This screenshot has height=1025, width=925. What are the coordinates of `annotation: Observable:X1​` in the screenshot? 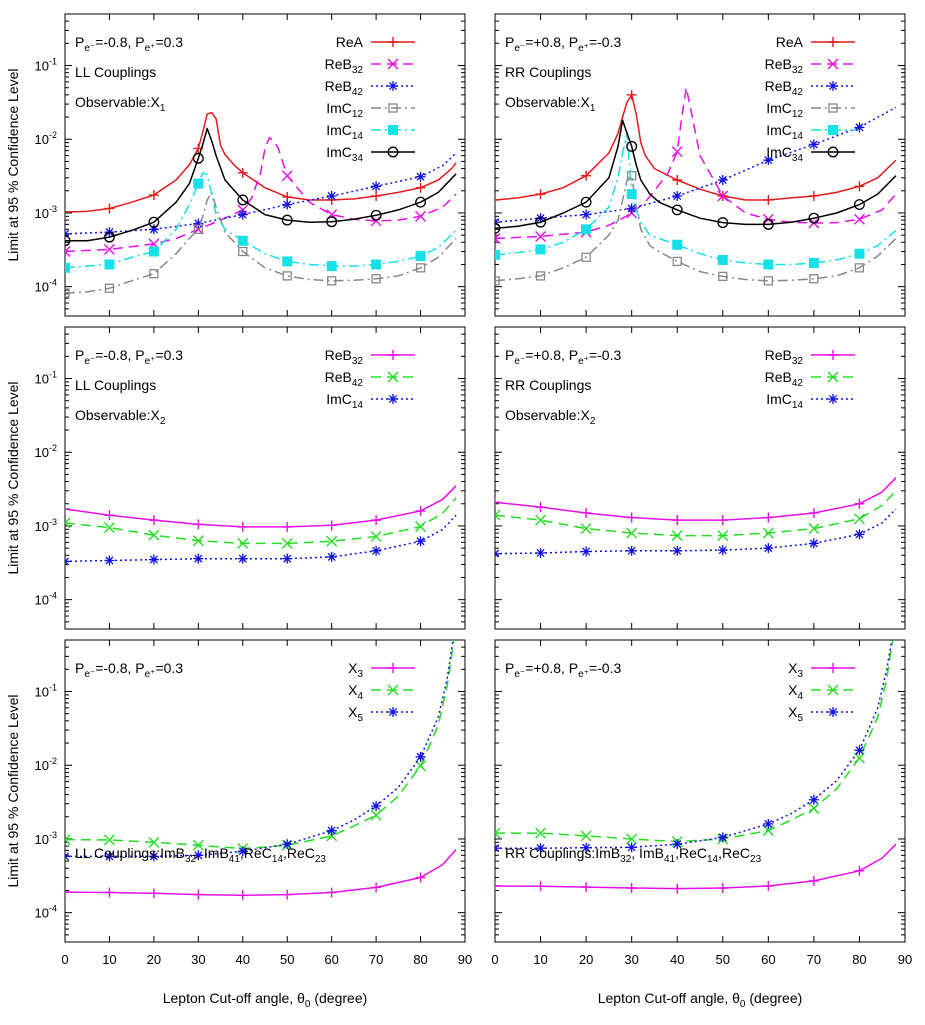 It's located at (550, 104).